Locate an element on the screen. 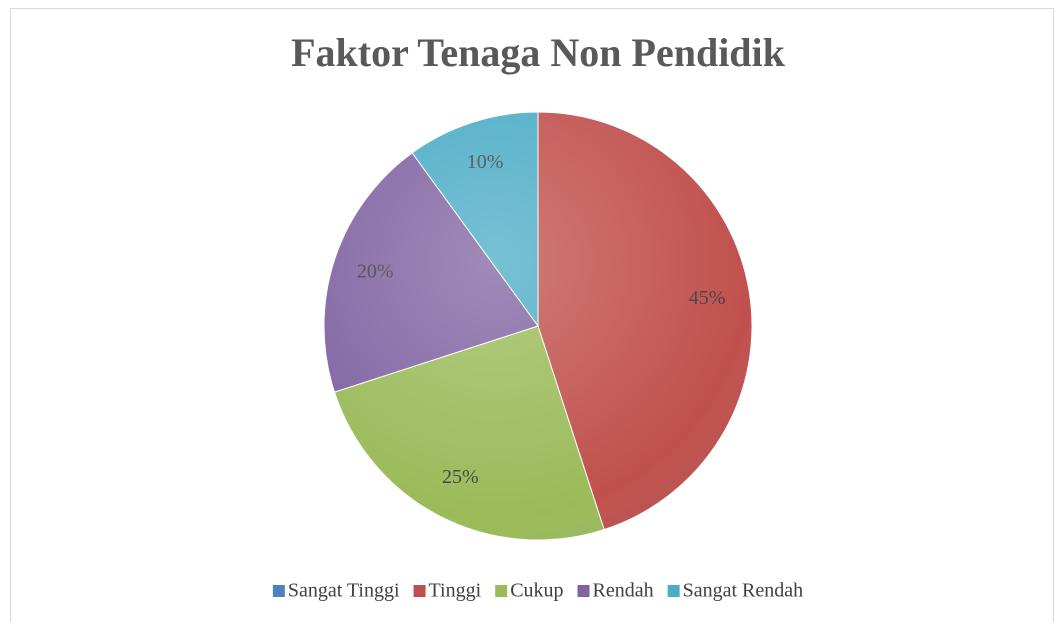 This screenshot has height=622, width=1056. legend-label: Cukup is located at coordinates (536, 591).